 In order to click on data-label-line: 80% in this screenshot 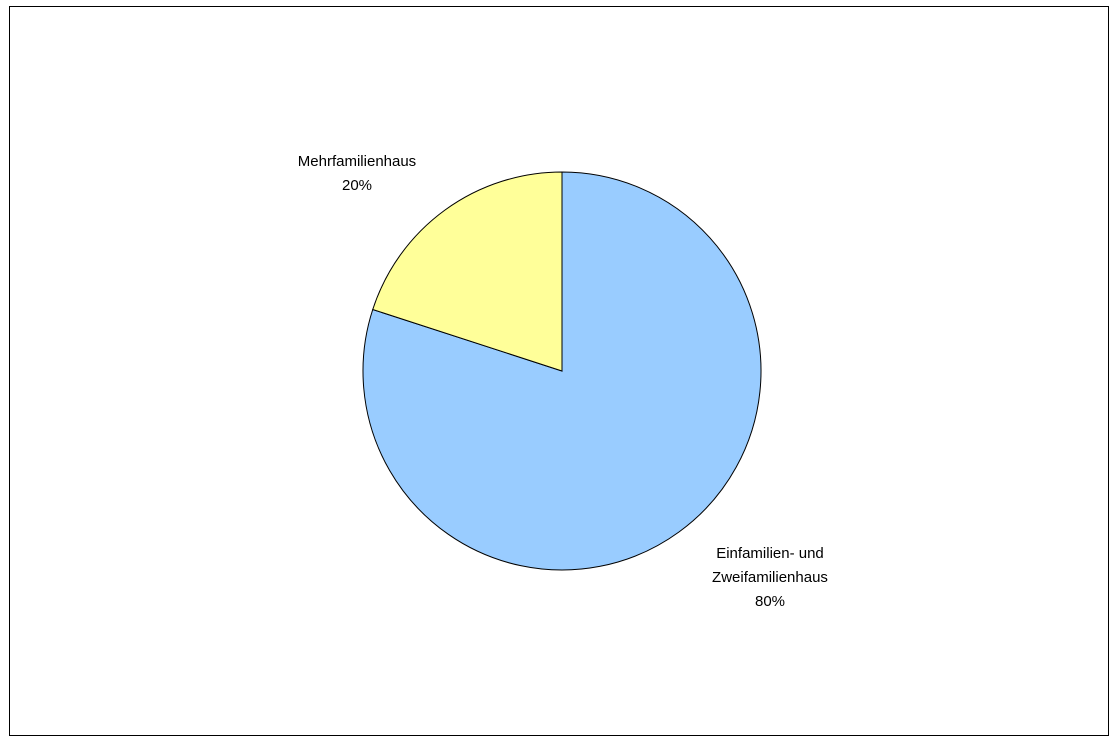, I will do `click(770, 601)`.